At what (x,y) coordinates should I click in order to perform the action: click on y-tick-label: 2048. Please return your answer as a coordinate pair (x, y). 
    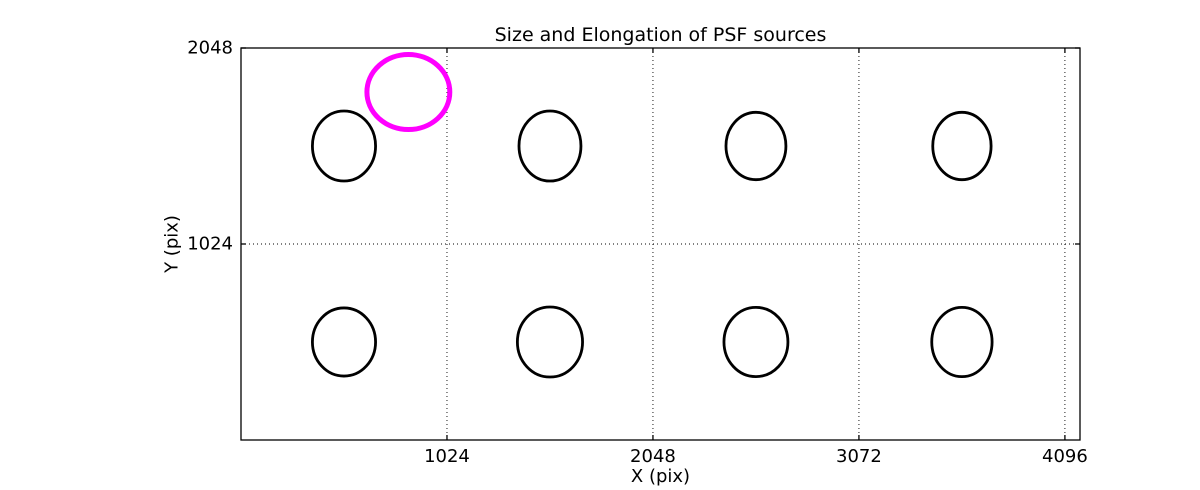
    Looking at the image, I should click on (210, 48).